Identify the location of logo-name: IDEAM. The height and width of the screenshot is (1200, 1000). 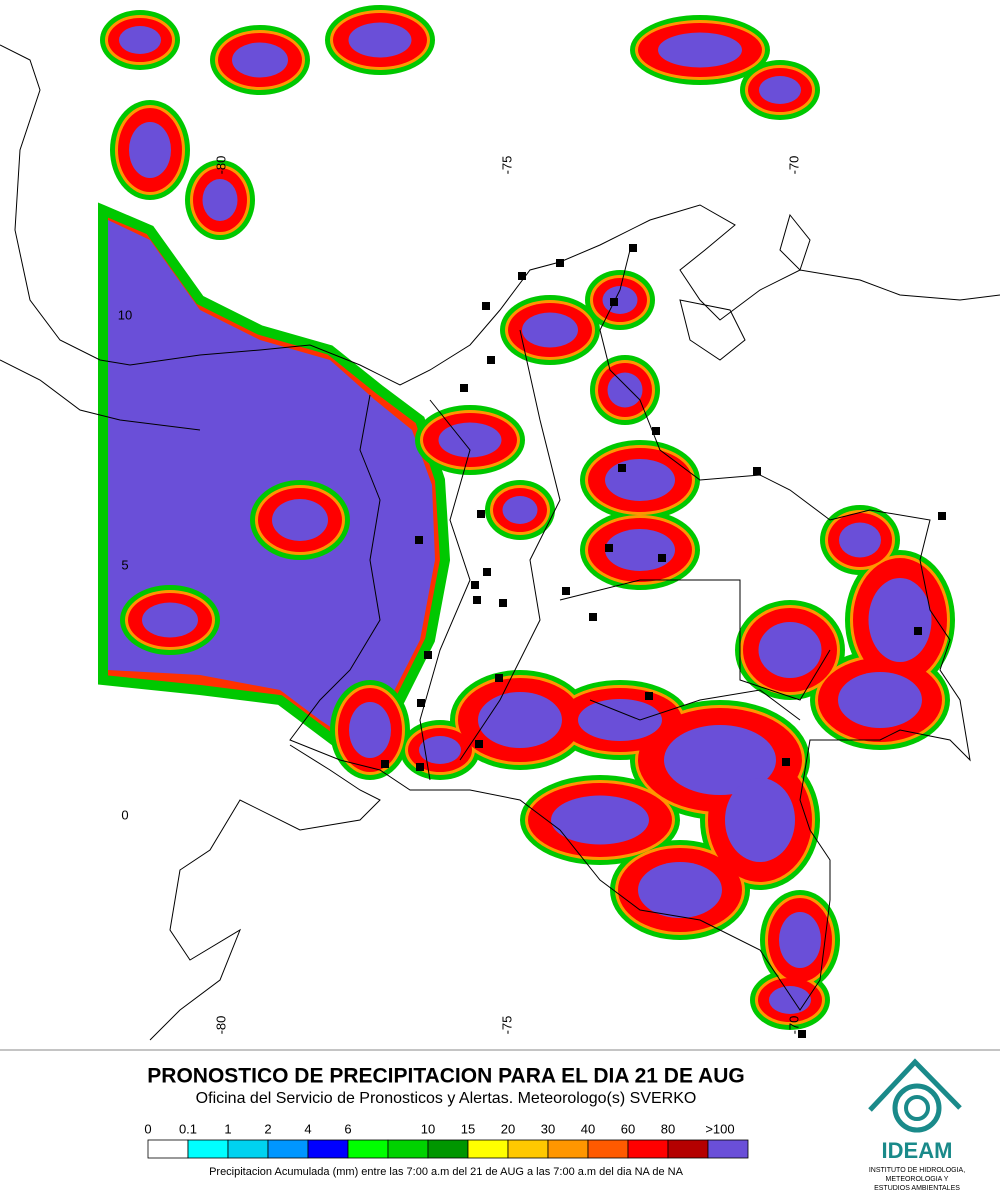
(917, 1150).